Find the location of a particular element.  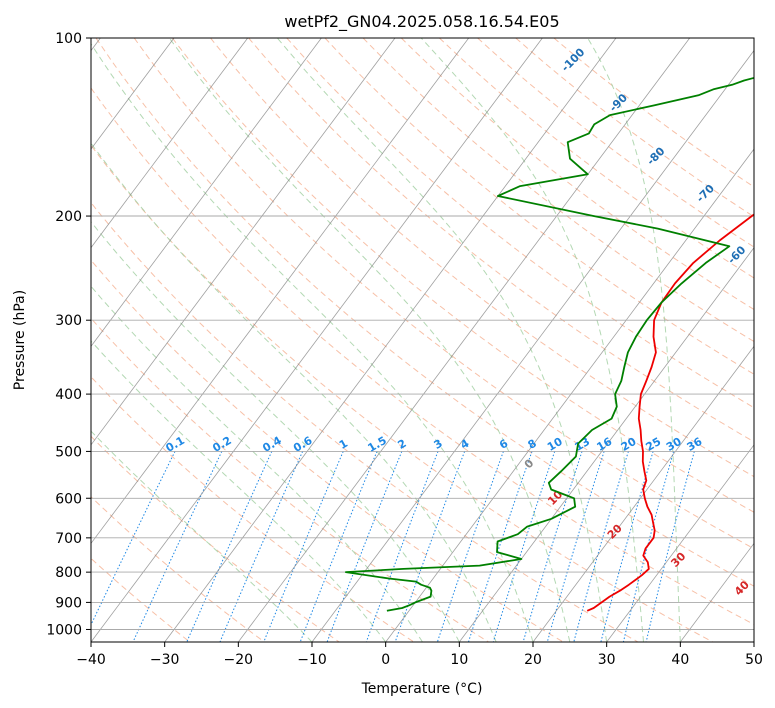

x-tick-label: −30 is located at coordinates (165, 660).